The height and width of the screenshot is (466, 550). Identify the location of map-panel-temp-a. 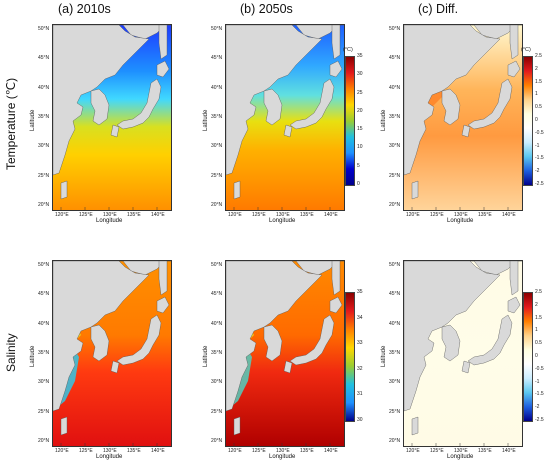
(112, 117).